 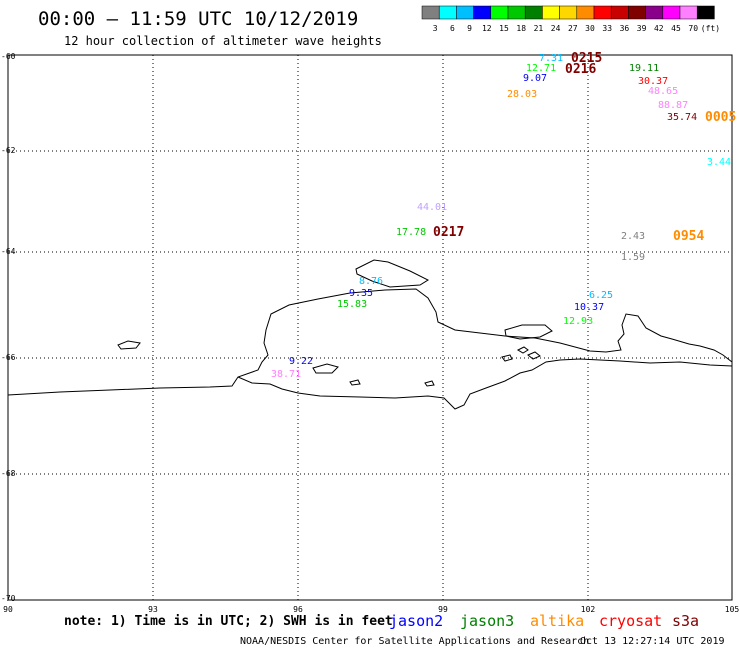 What do you see at coordinates (688, 236) in the screenshot?
I see `pass-time-label: 0954` at bounding box center [688, 236].